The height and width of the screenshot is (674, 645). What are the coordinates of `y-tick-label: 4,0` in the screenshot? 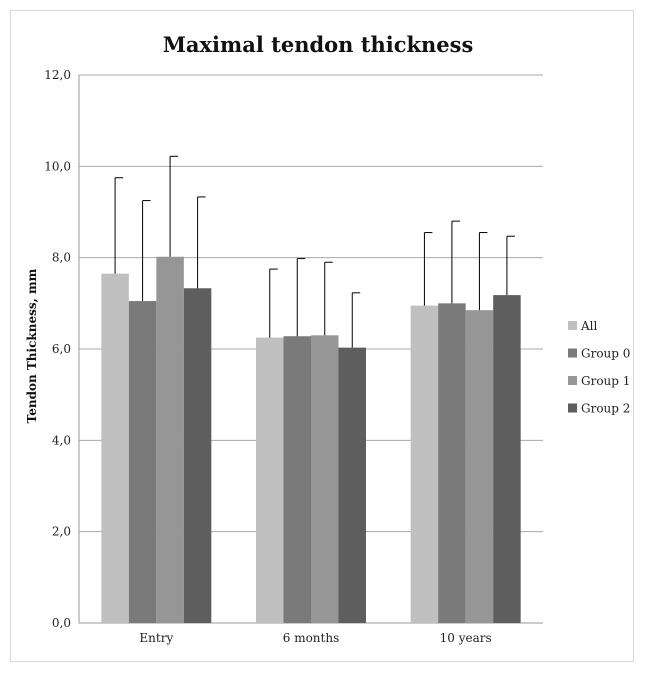 It's located at (61, 440).